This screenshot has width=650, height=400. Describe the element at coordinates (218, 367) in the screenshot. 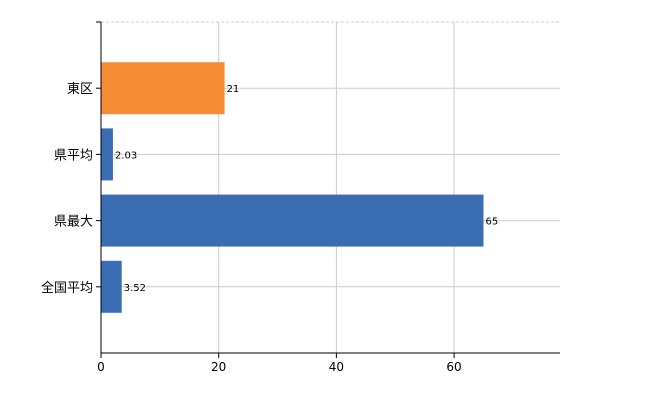

I see `x-tick-label: 20` at that location.